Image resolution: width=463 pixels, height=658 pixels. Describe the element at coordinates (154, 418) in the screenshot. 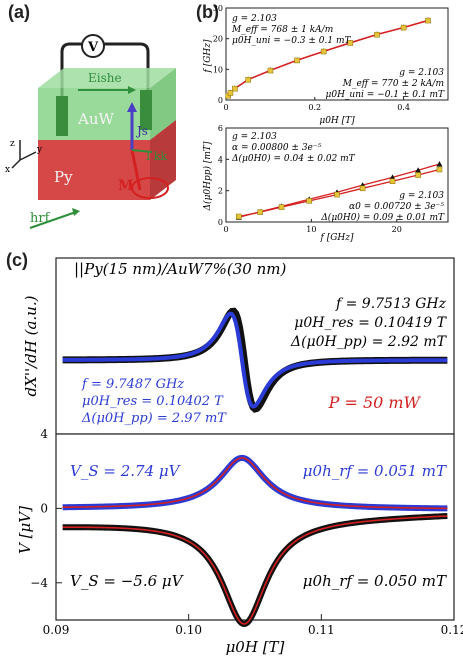

I see `blue-dhpp: Δ(μ0H_pp) = 2.97 mT` at that location.